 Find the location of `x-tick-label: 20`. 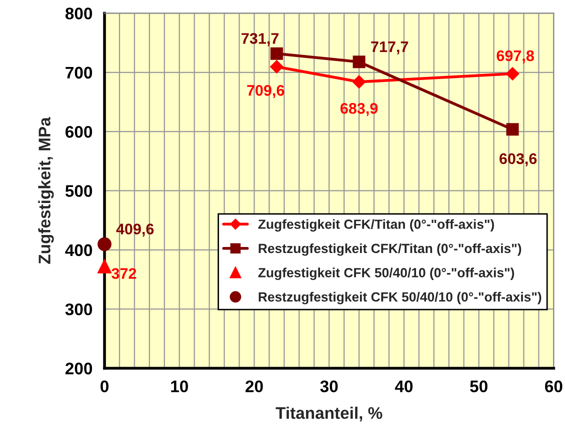

x-tick-label: 20 is located at coordinates (254, 386).